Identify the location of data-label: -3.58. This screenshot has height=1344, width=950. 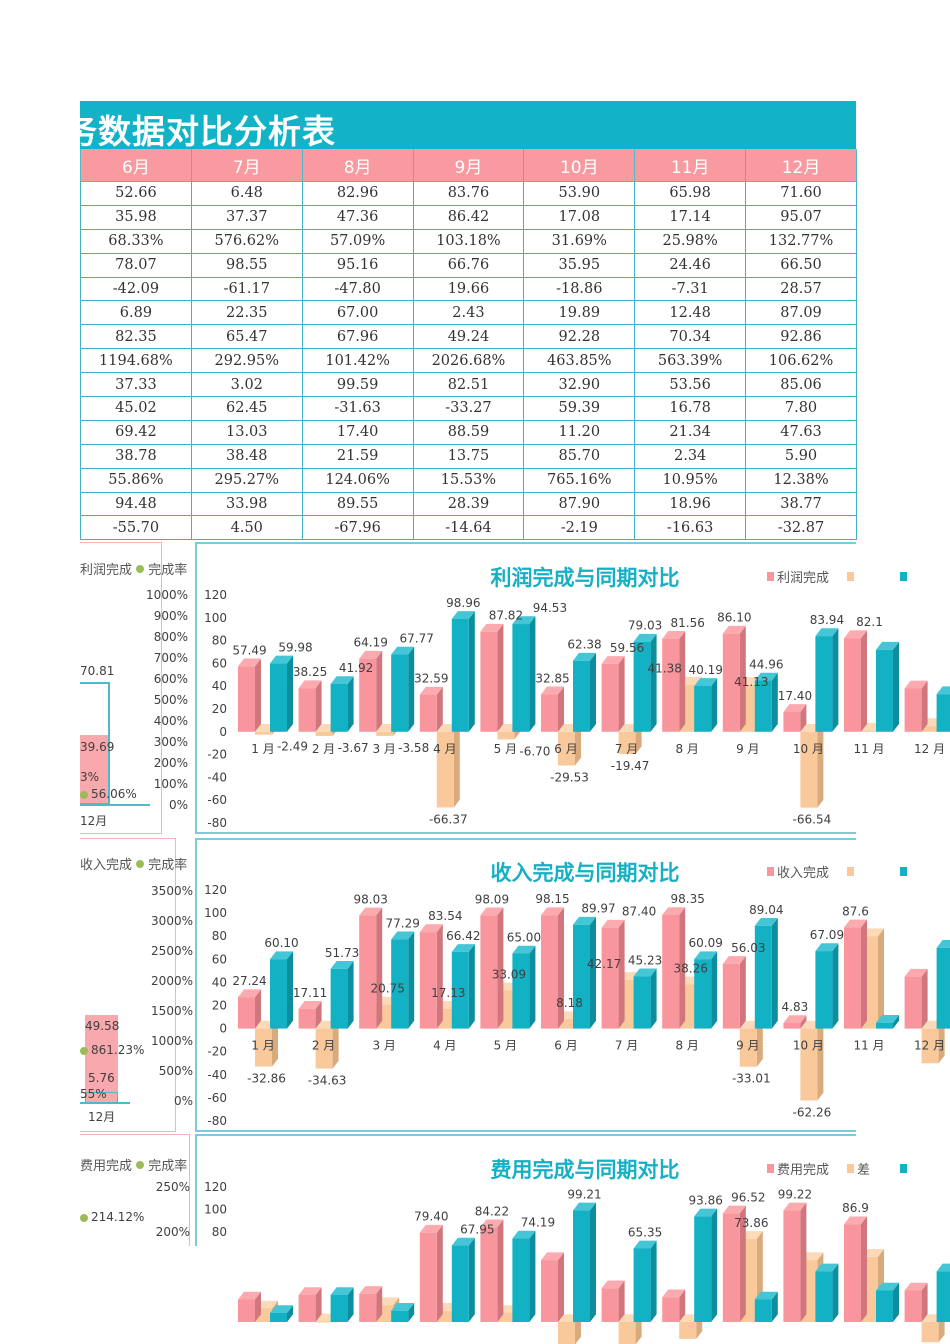
(413, 748).